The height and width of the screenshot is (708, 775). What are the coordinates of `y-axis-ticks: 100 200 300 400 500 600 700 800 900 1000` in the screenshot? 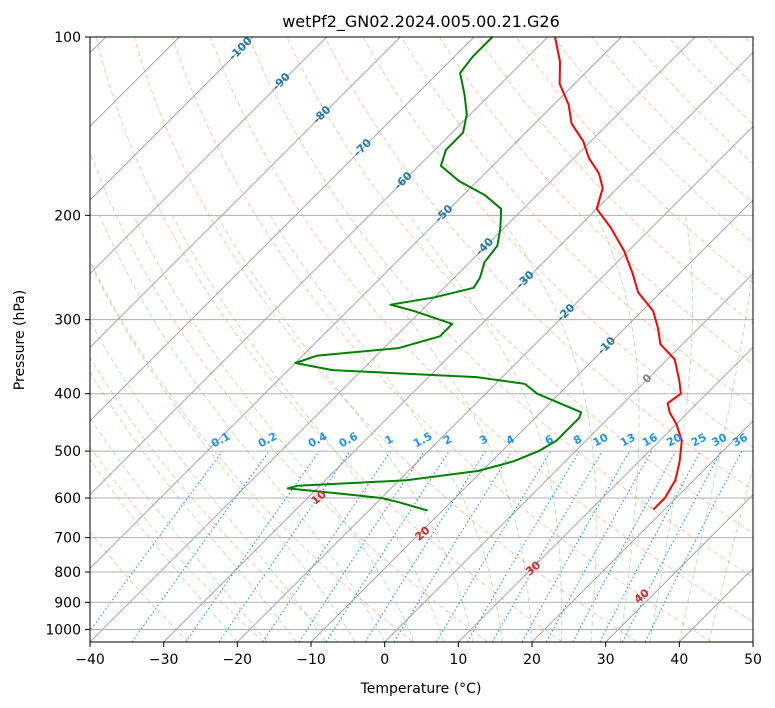 It's located at (67, 334).